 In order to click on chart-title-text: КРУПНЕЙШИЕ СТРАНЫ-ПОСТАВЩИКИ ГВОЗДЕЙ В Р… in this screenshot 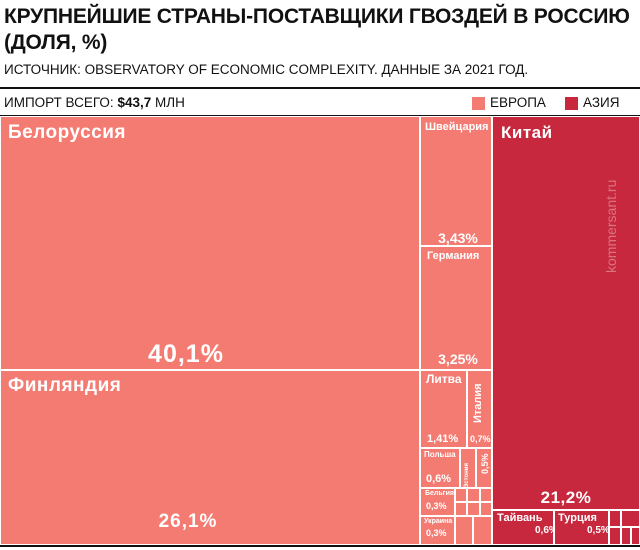, I will do `click(317, 29)`.